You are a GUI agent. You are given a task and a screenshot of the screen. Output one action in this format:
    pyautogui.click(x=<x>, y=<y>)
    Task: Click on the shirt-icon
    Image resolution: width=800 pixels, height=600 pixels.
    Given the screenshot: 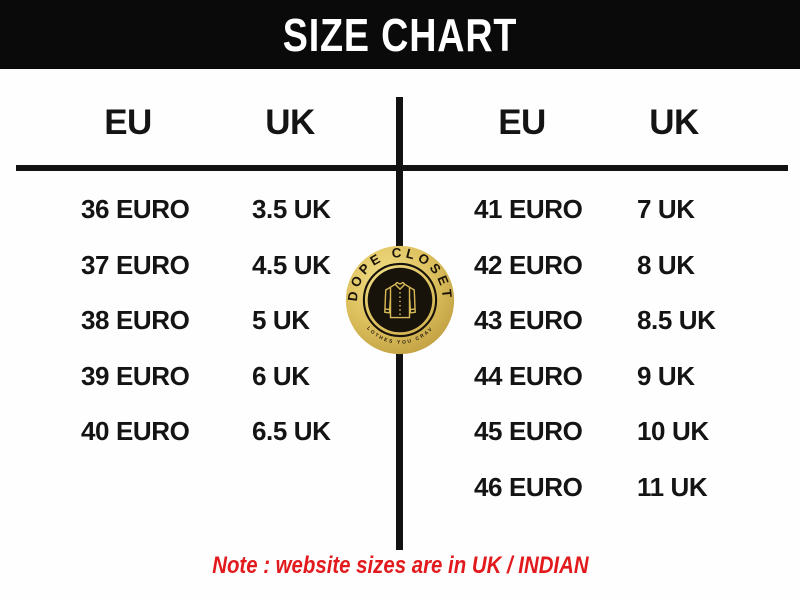 What is the action you would take?
    pyautogui.click(x=400, y=300)
    